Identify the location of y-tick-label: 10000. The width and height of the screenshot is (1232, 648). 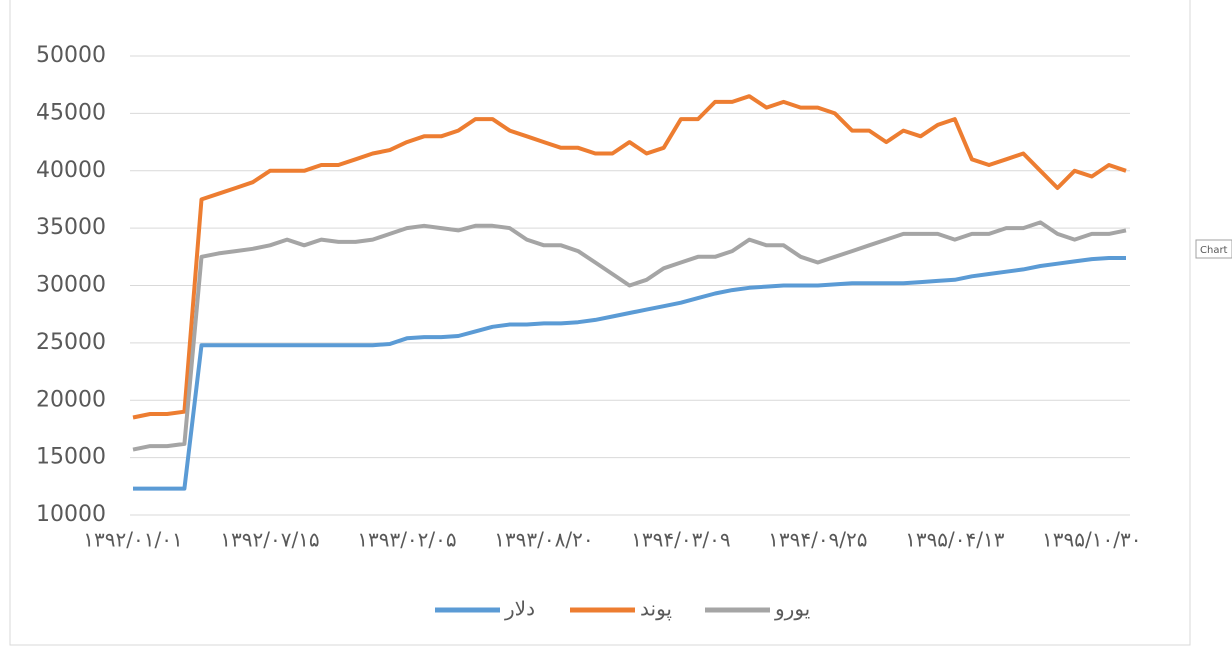
(71, 514).